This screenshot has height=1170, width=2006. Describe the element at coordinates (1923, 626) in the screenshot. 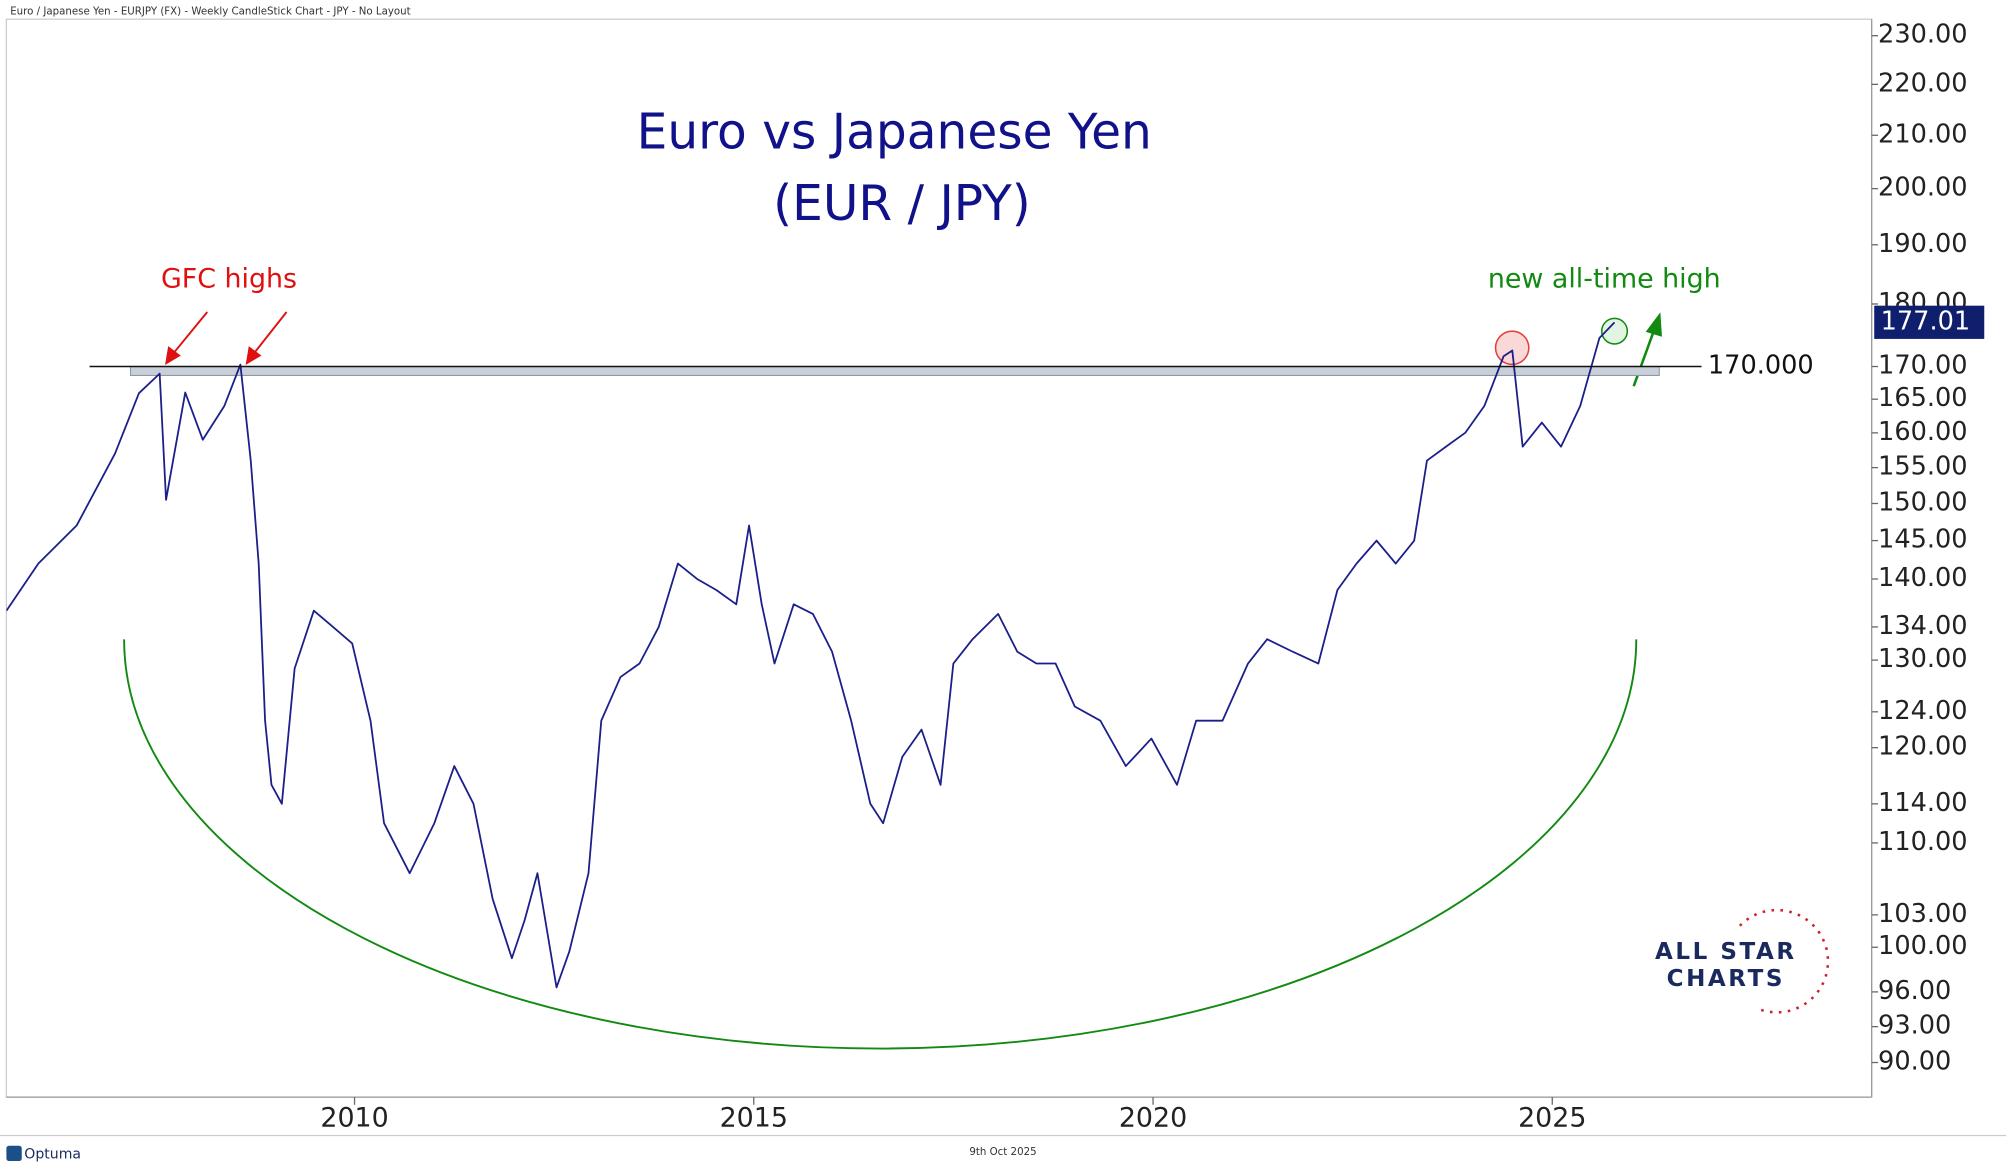

I see `y-tick-label: 134.00` at that location.